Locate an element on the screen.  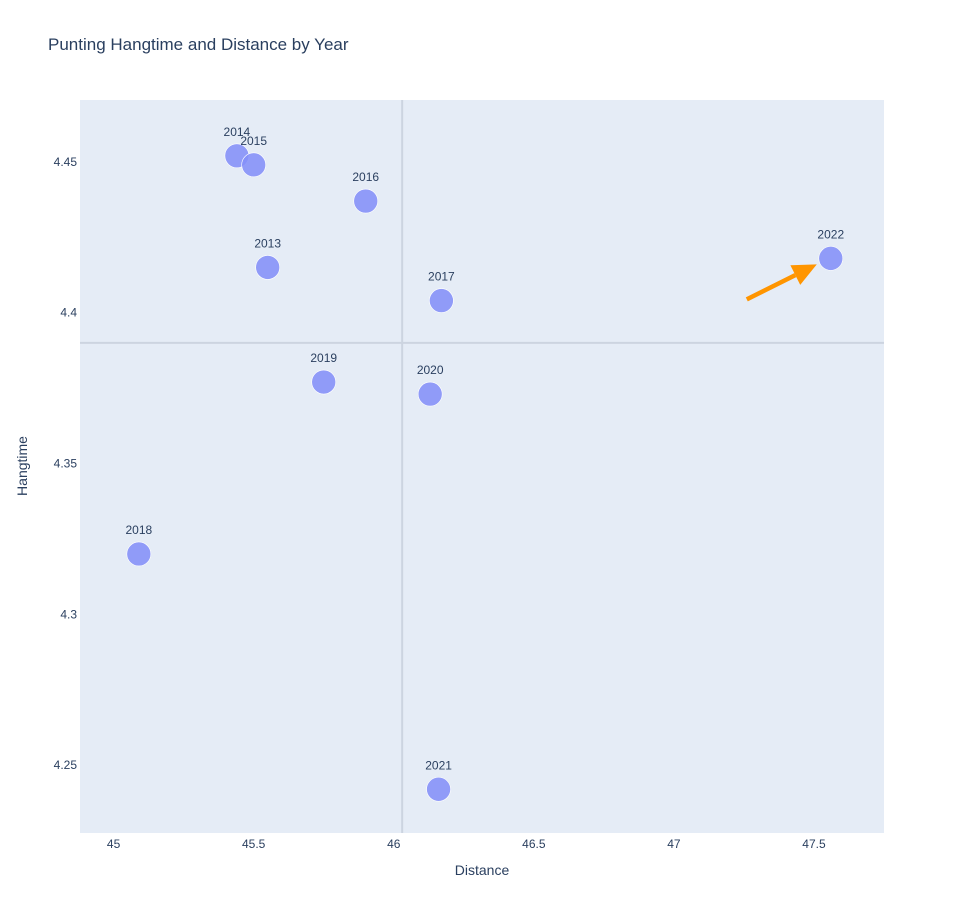
x-tick-label: 45.5 is located at coordinates (254, 844).